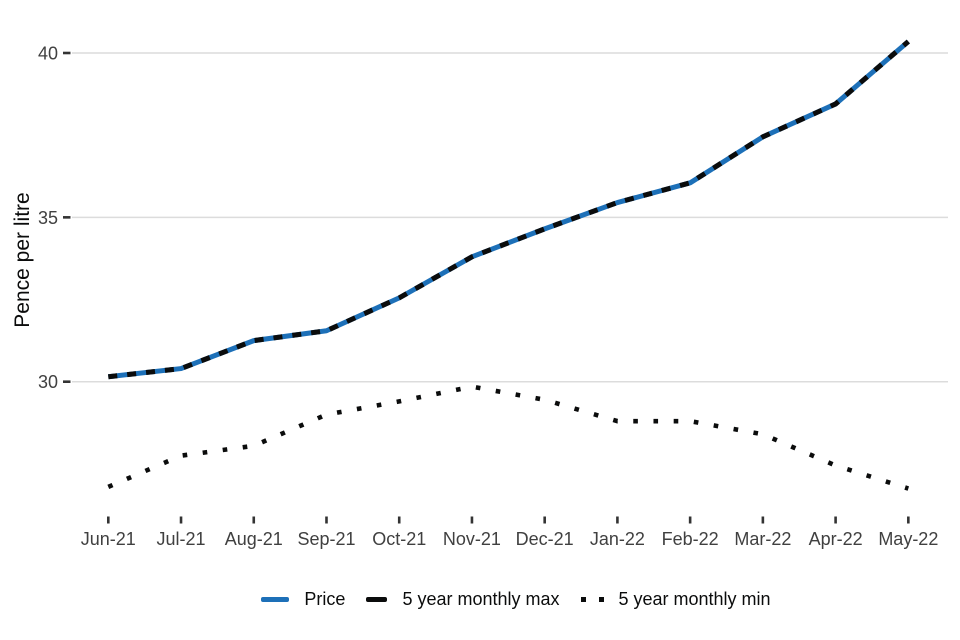 The image size is (960, 640). I want to click on min-line, so click(508, 437).